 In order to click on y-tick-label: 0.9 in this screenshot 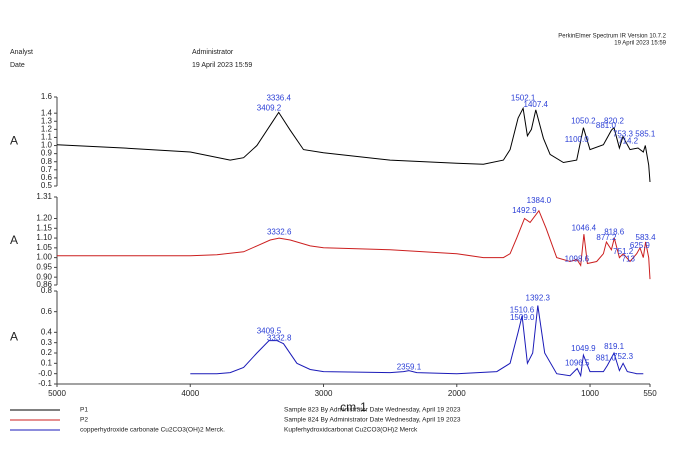, I will do `click(47, 153)`.